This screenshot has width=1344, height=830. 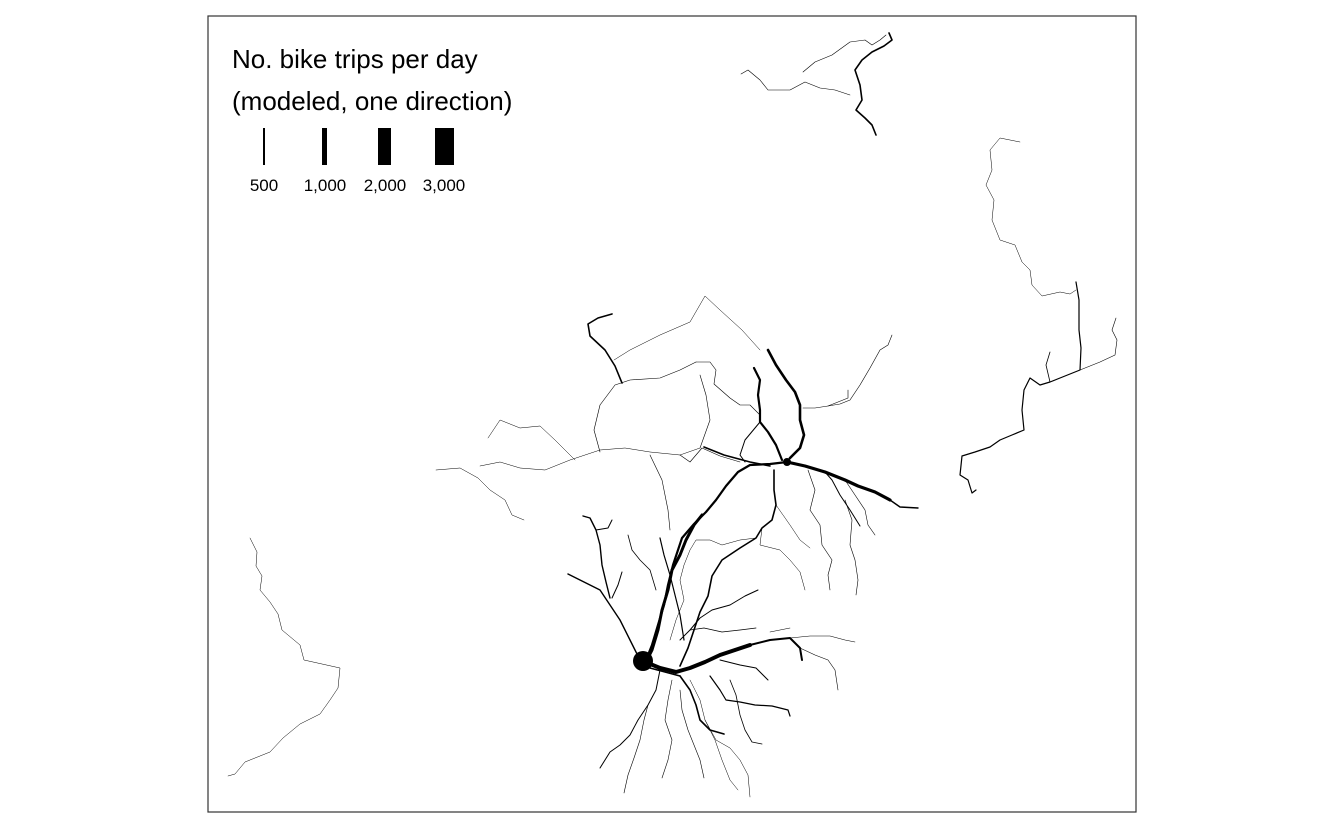 I want to click on legend-label-3000: 3,000, so click(x=444, y=185).